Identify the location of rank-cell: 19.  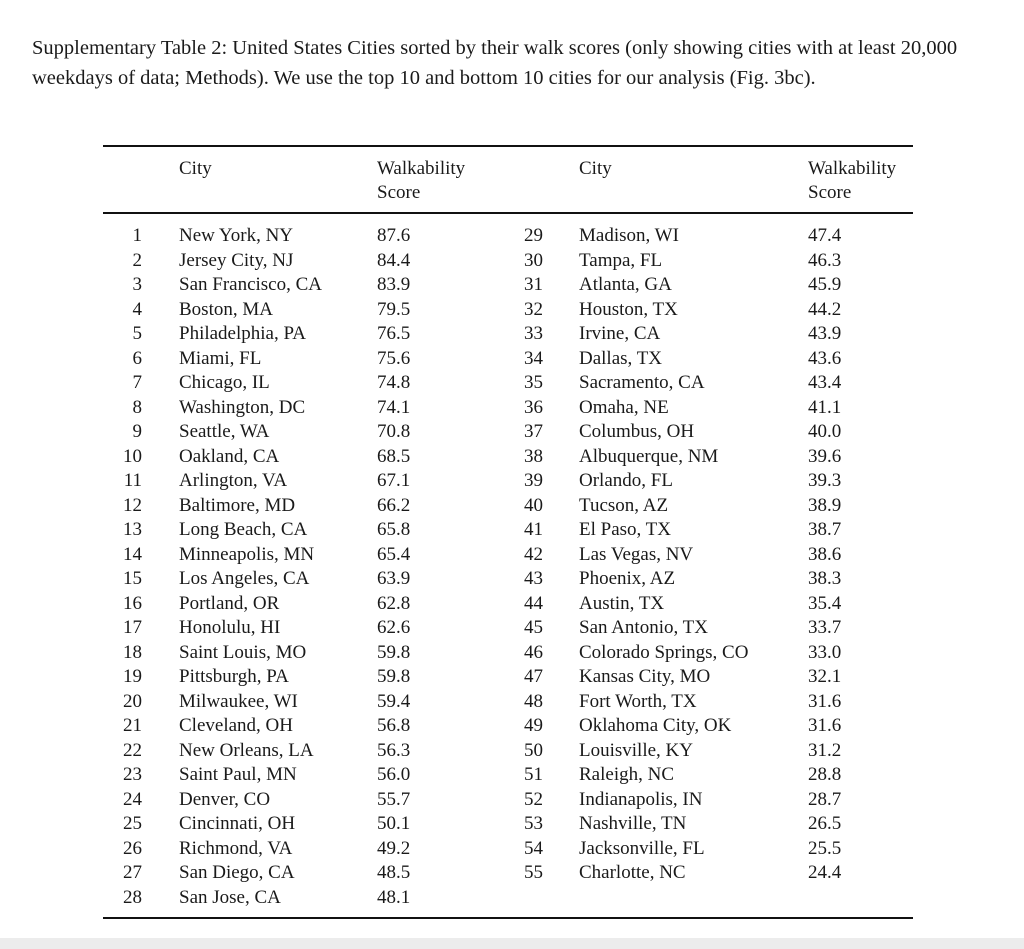
(132, 676).